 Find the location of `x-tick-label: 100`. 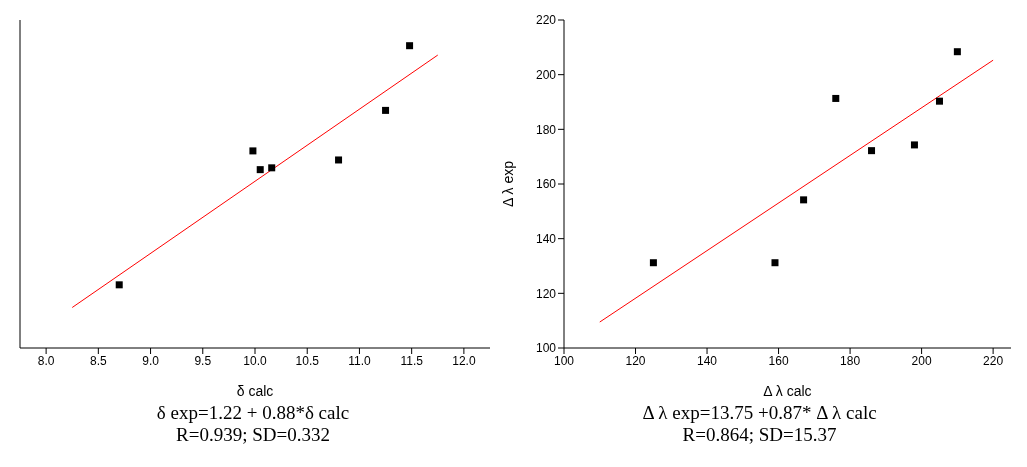

x-tick-label: 100 is located at coordinates (564, 360).